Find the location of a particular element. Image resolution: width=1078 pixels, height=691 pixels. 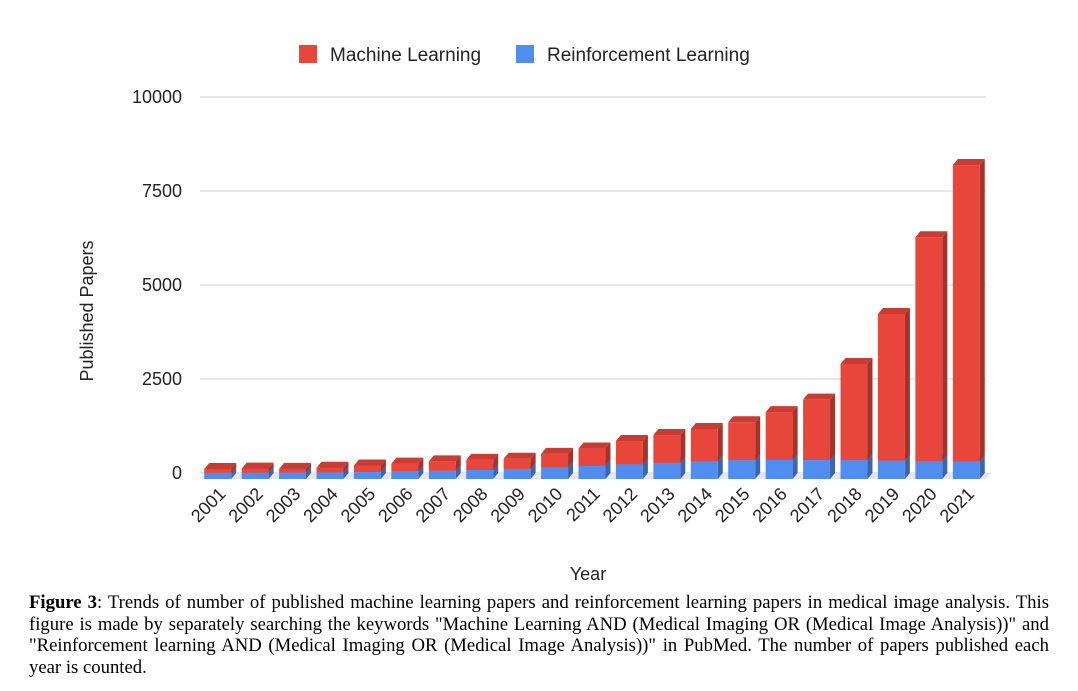

x-tick-label: 2008 is located at coordinates (470, 505).